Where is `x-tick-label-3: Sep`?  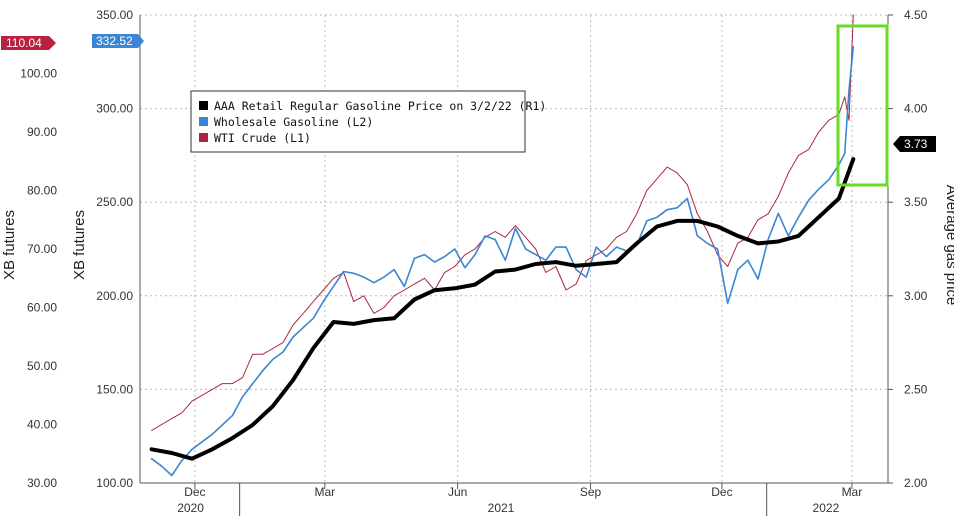
x-tick-label-3: Sep is located at coordinates (591, 492).